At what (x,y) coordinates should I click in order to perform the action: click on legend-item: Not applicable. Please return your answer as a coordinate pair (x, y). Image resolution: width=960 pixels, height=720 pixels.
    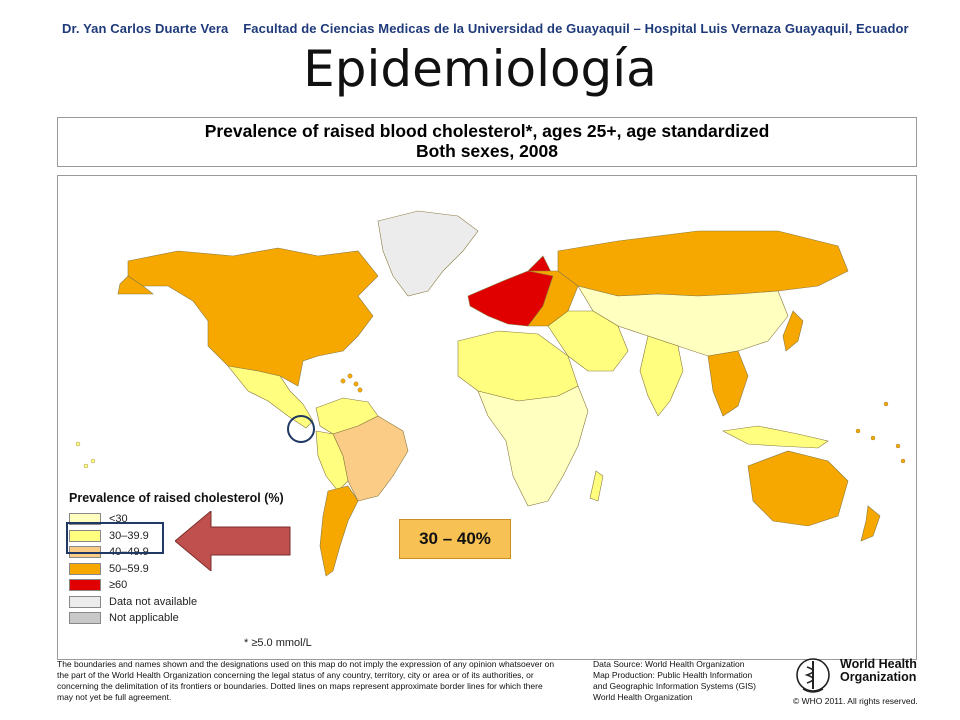
    Looking at the image, I should click on (176, 618).